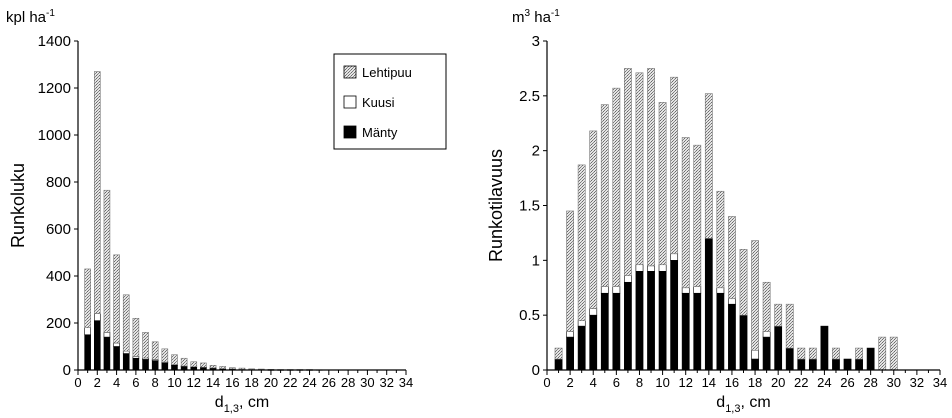 The width and height of the screenshot is (952, 418). I want to click on bar-mänty-18, so click(755, 364).